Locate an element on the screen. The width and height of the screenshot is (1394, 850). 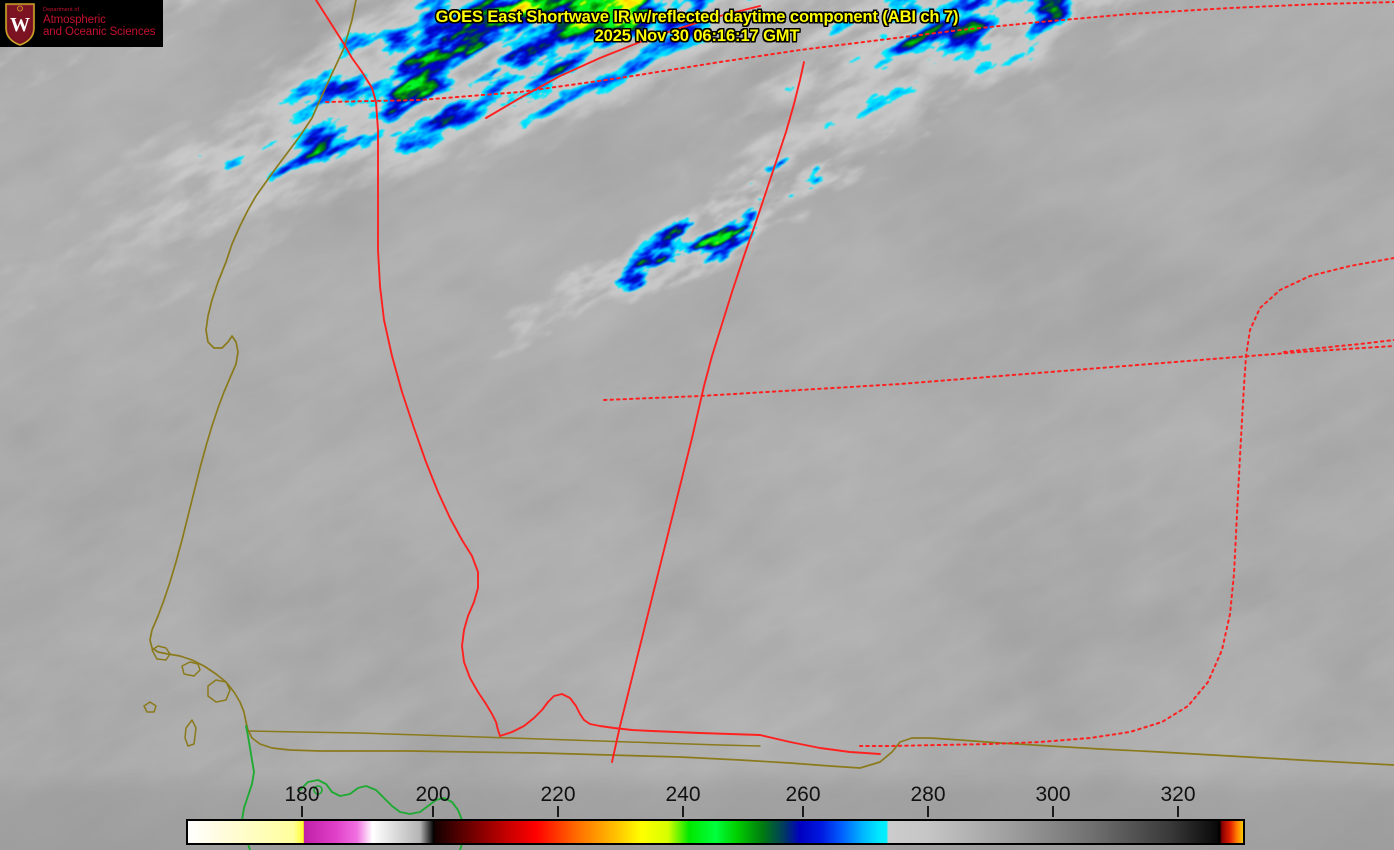
colorbar-tick-label: 300 is located at coordinates (1053, 794).